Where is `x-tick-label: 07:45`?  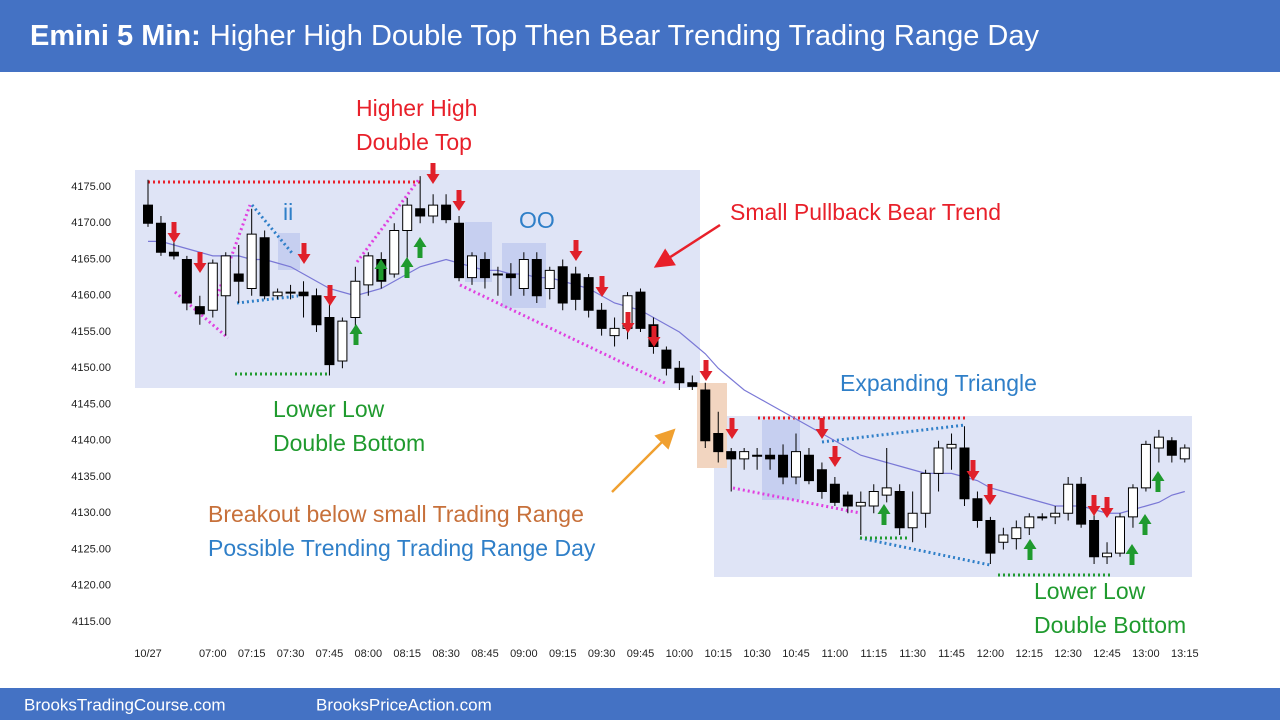
x-tick-label: 07:45 is located at coordinates (330, 654).